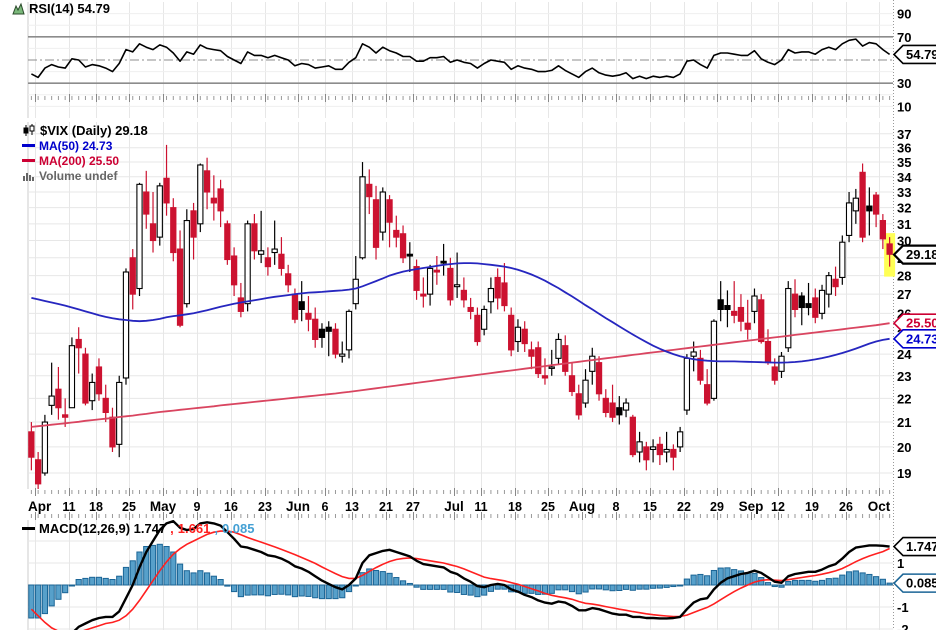  What do you see at coordinates (172, 528) in the screenshot?
I see `macd-legend-sep: ,` at bounding box center [172, 528].